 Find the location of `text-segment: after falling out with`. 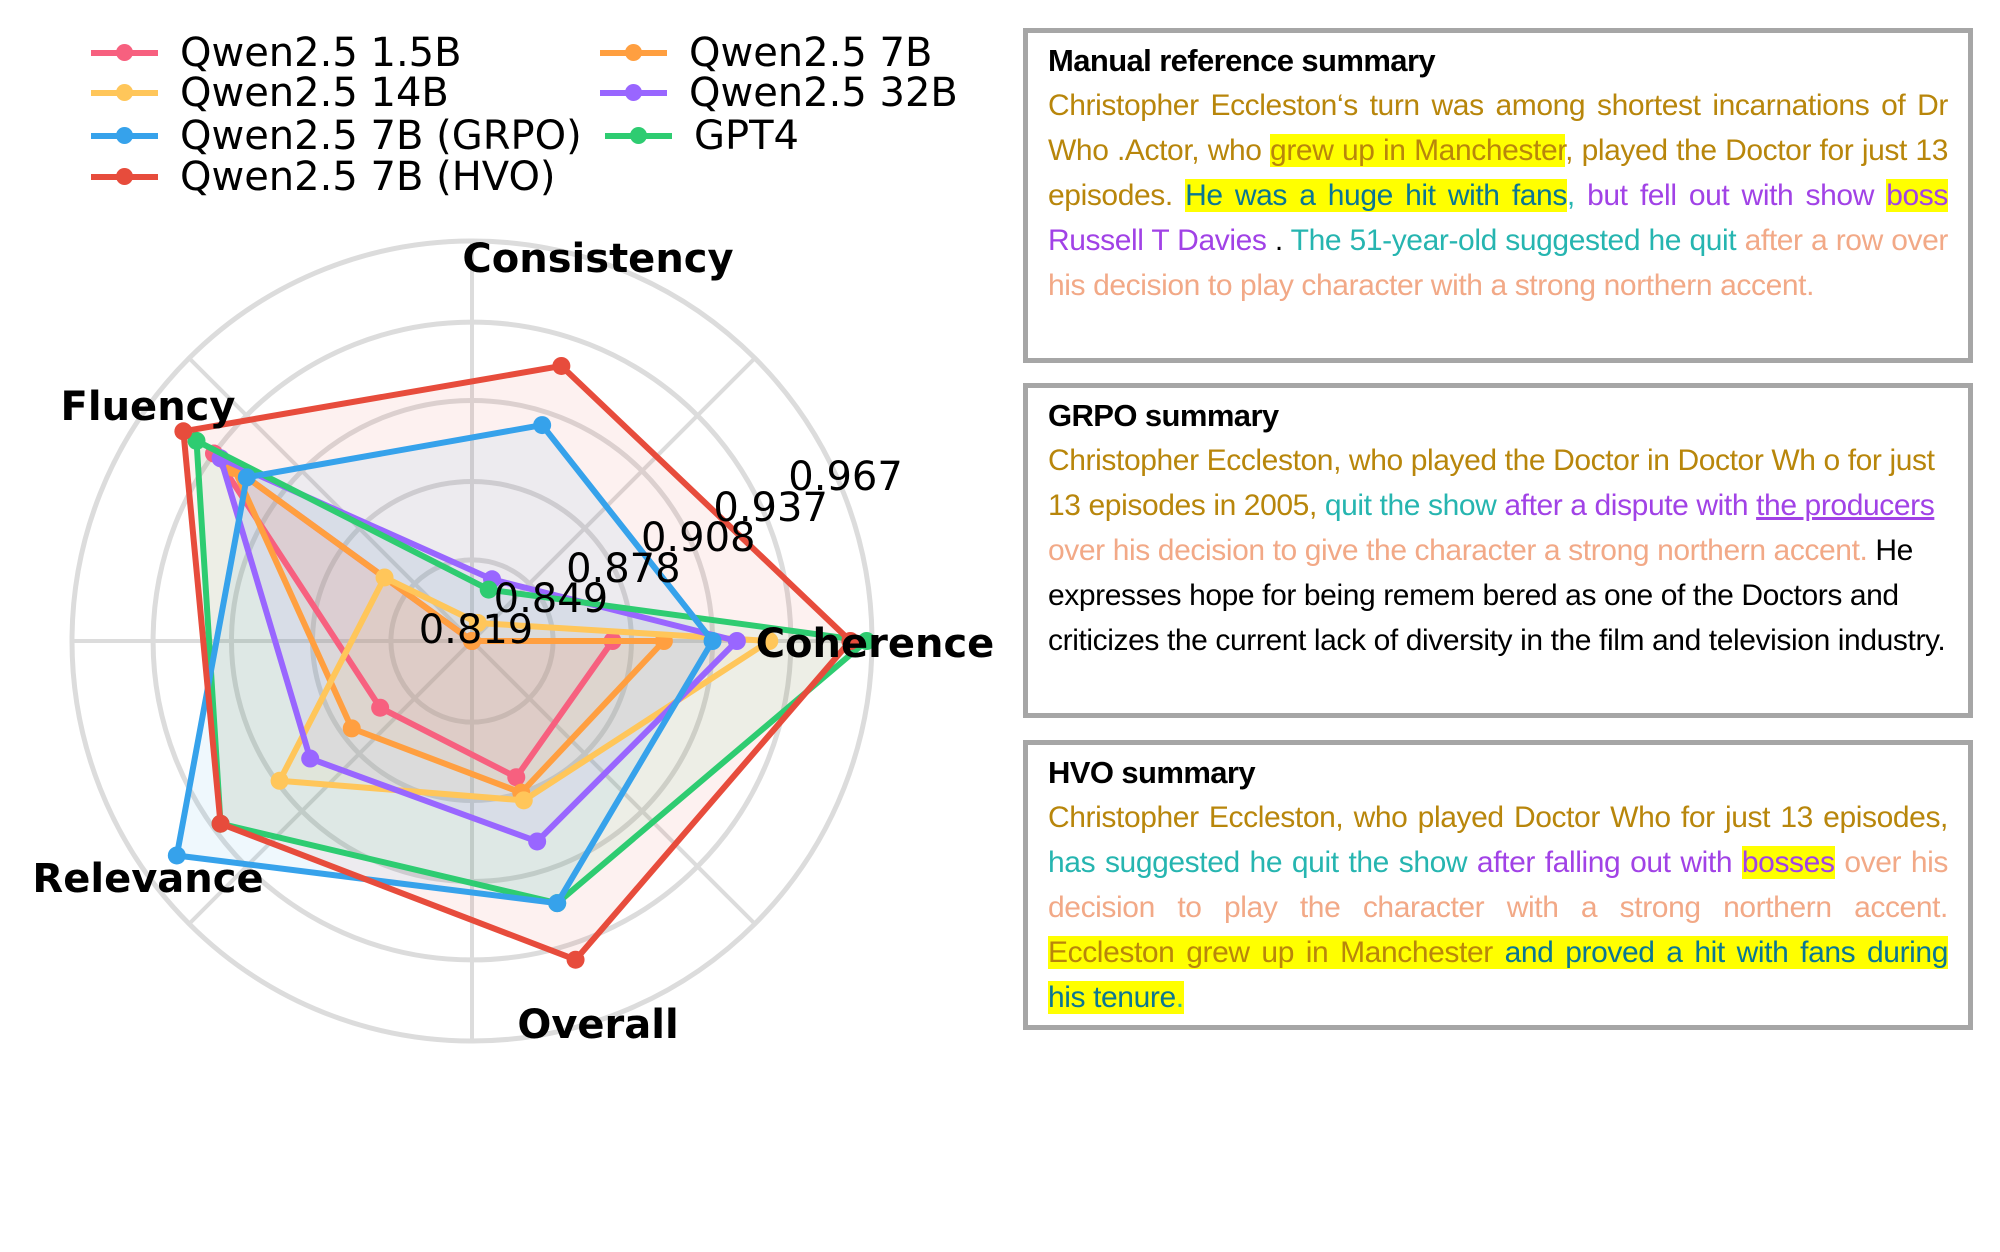

text-segment: after falling out with is located at coordinates (1609, 862).